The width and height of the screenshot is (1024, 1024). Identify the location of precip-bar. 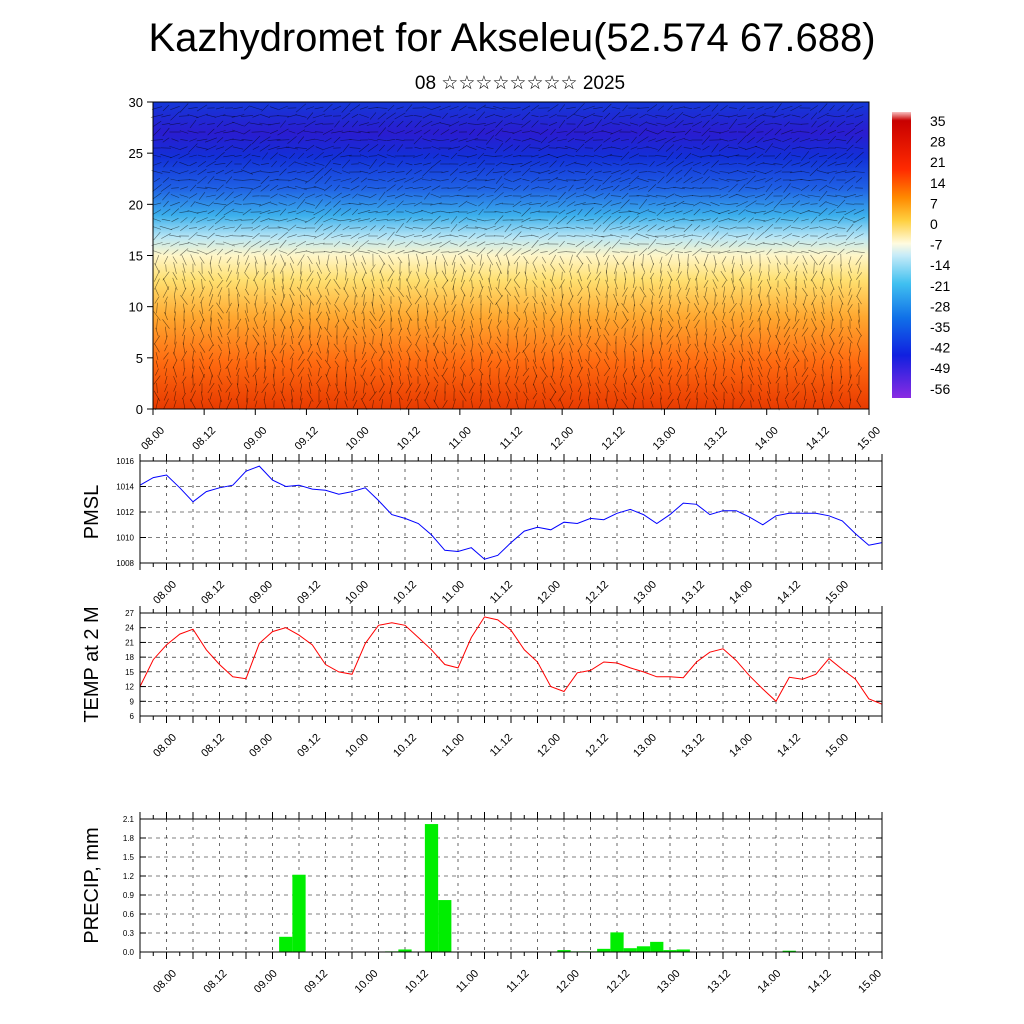
(657, 946).